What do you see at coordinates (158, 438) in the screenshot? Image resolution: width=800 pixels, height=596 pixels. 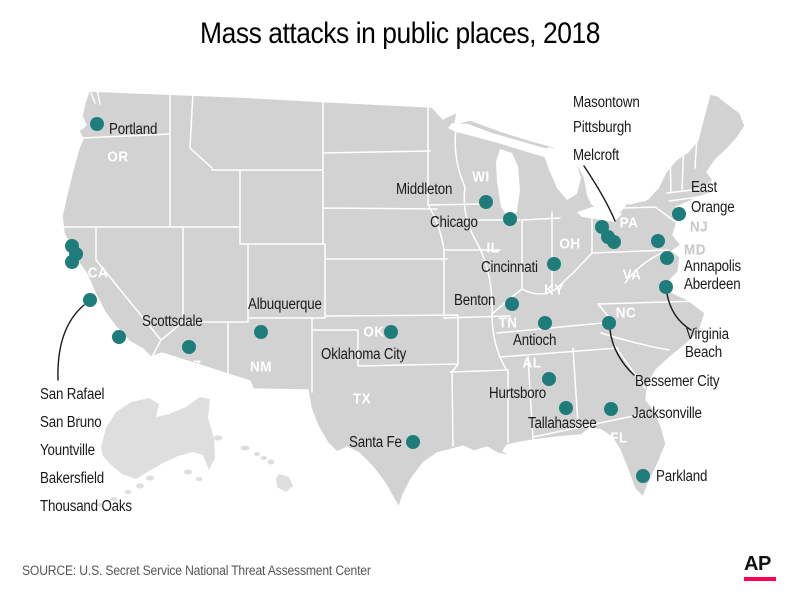 I see `alaska-silhouette` at bounding box center [158, 438].